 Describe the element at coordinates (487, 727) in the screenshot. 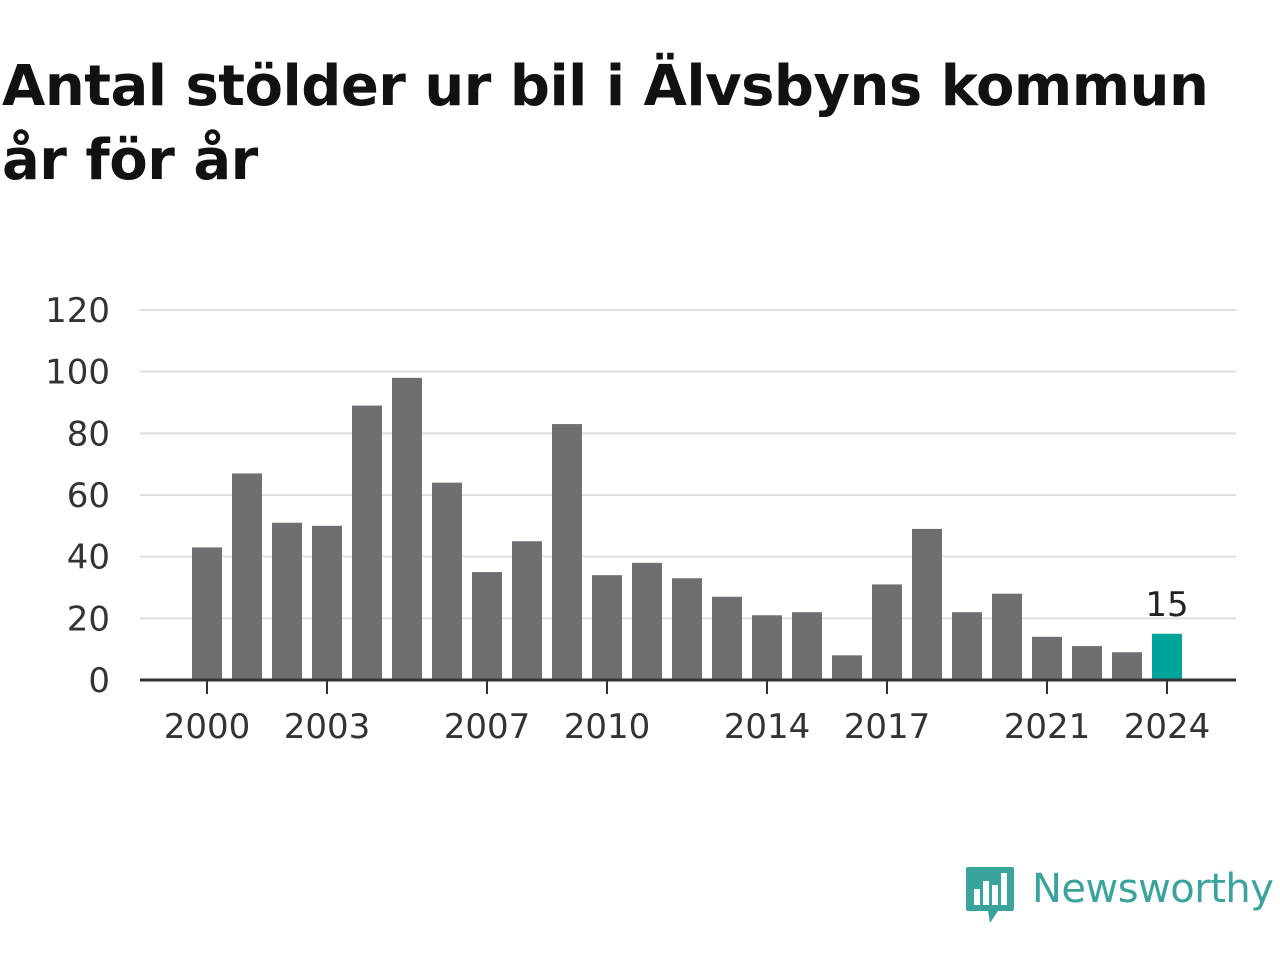

I see `x-tick-label: 2007` at that location.